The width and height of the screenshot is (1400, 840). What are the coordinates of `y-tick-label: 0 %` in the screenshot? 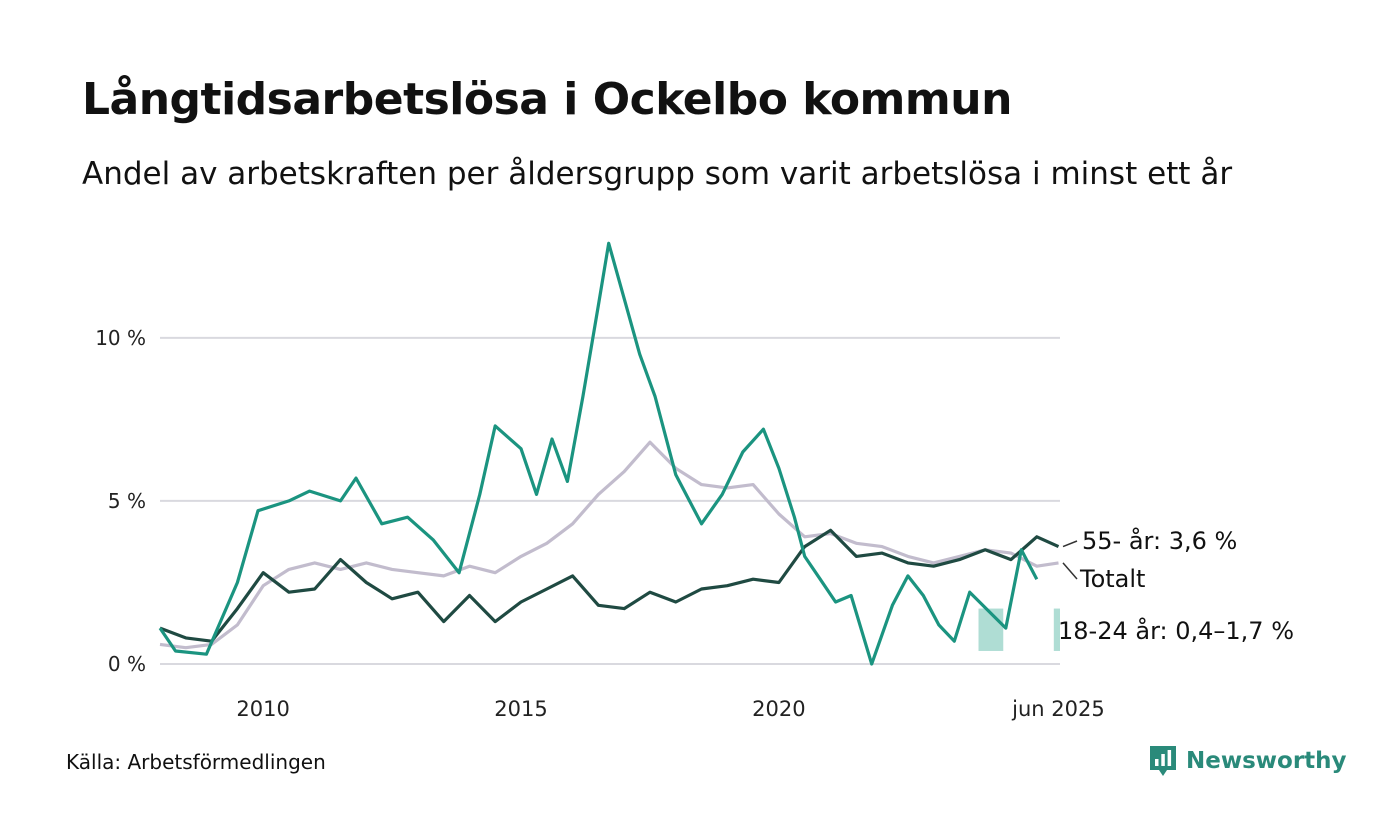 It's located at (127, 664).